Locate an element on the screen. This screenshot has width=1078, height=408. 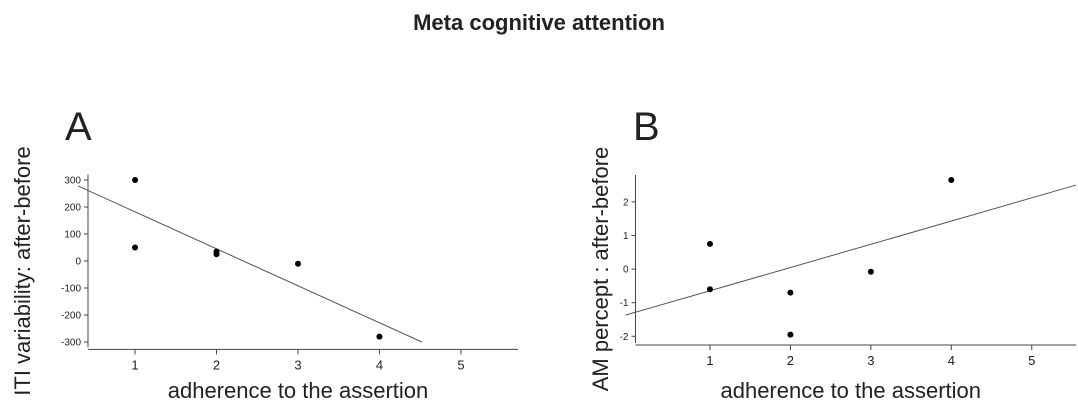
y-tick-label: -1 is located at coordinates (624, 303).